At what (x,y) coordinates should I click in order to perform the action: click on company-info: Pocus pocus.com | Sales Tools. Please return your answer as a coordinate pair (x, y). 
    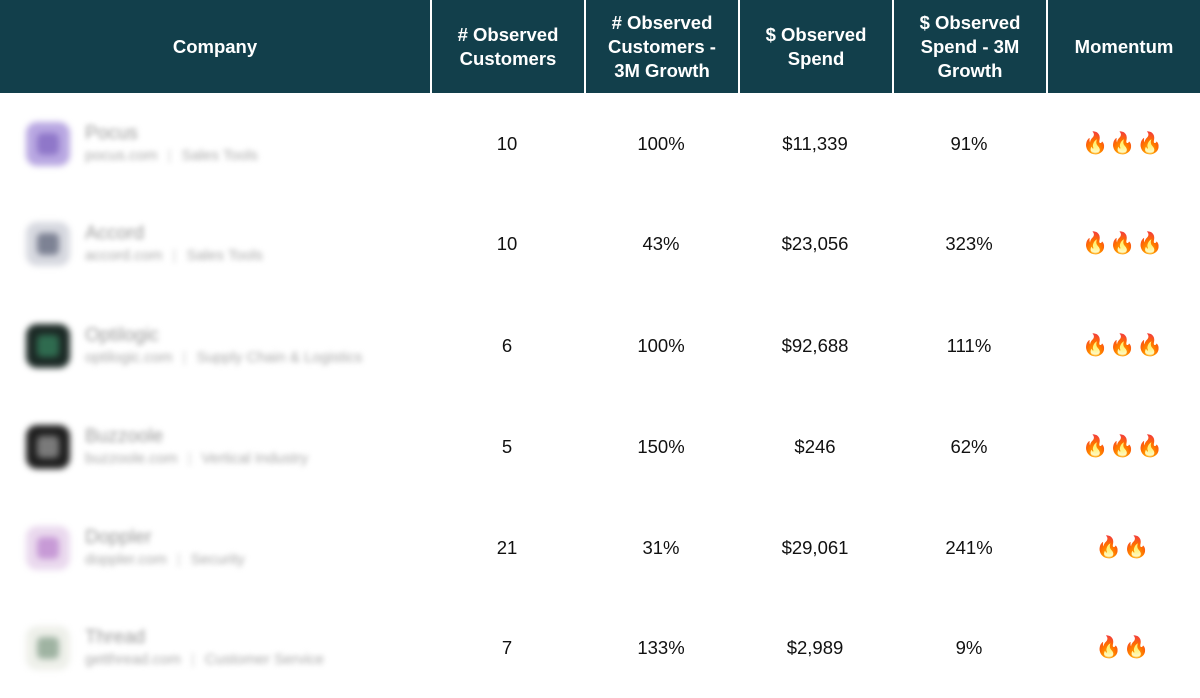
    Looking at the image, I should click on (171, 144).